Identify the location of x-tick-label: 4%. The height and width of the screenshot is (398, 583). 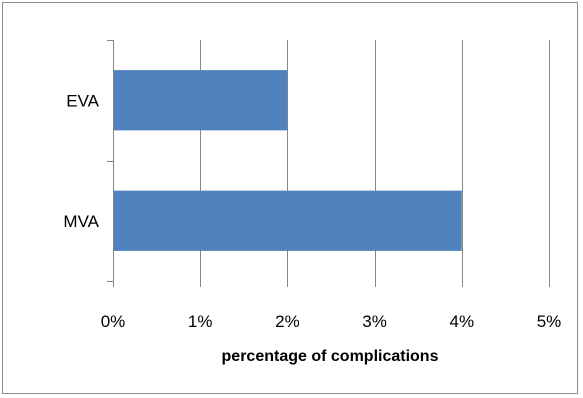
(462, 321).